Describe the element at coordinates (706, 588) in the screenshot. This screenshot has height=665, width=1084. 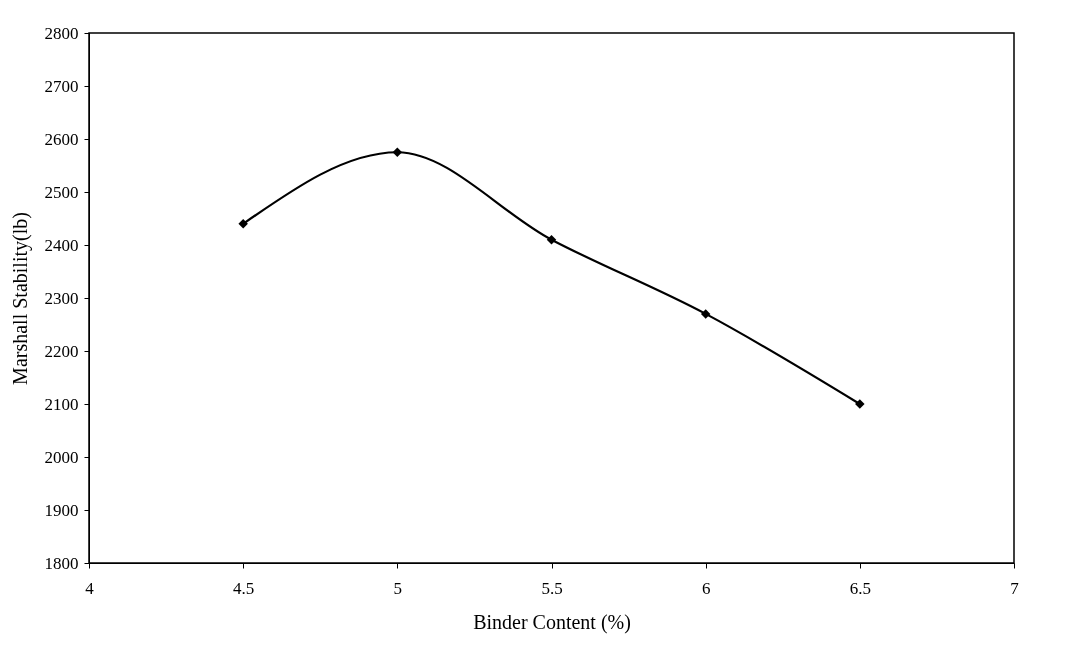
I see `x-tick-label: 6` at that location.